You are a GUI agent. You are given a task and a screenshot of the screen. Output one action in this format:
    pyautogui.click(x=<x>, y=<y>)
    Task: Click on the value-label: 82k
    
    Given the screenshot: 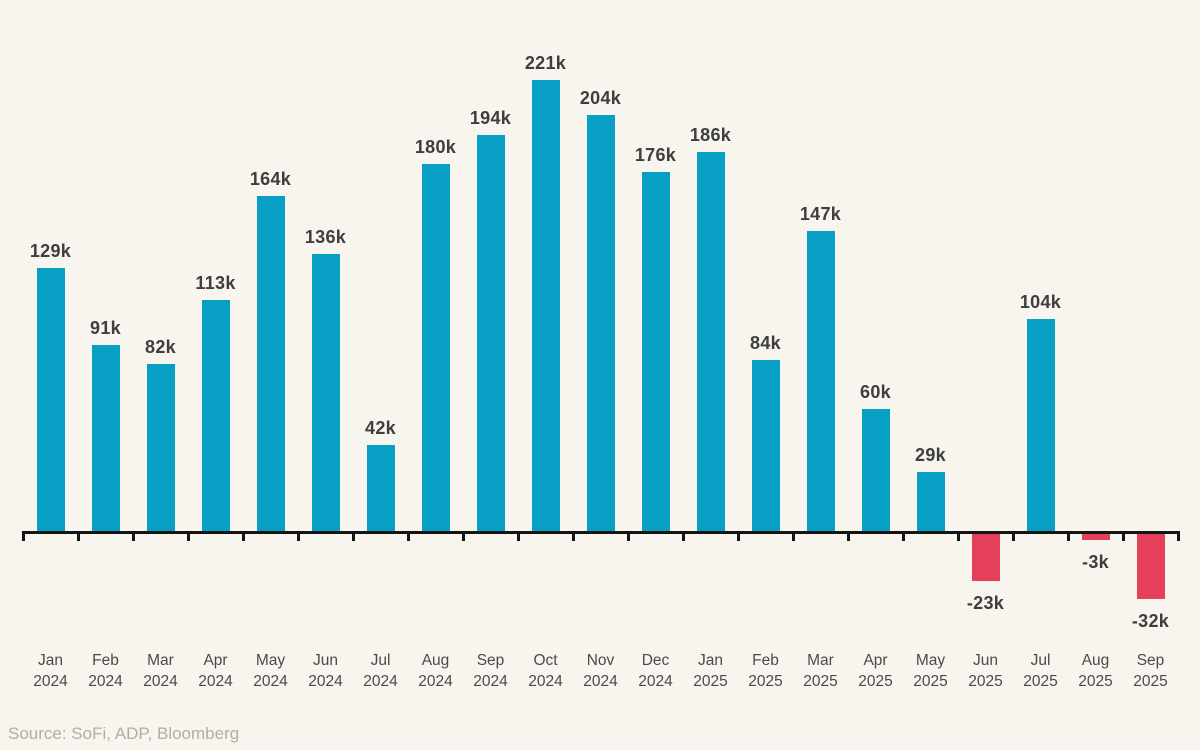 What is the action you would take?
    pyautogui.click(x=160, y=347)
    